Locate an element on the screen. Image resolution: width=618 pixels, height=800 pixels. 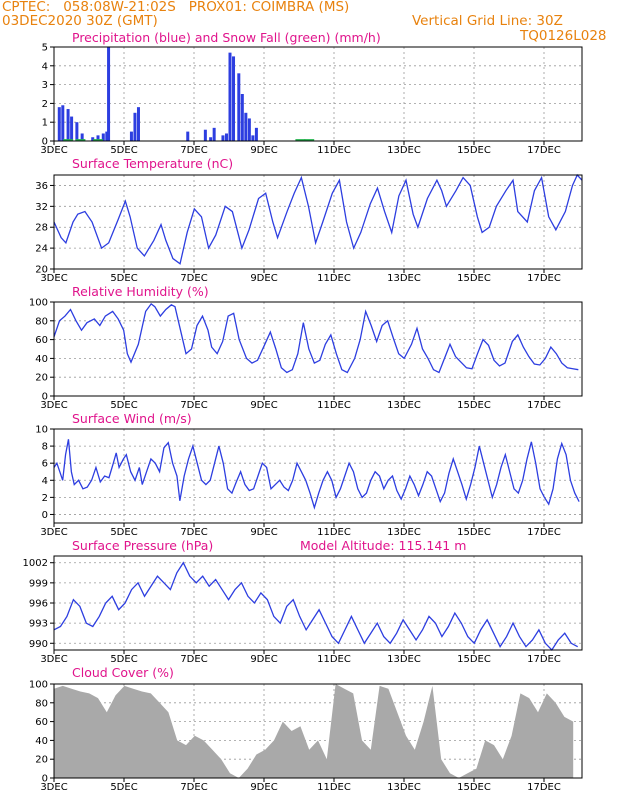
y-tick-label: 993 is located at coordinates (38, 624).